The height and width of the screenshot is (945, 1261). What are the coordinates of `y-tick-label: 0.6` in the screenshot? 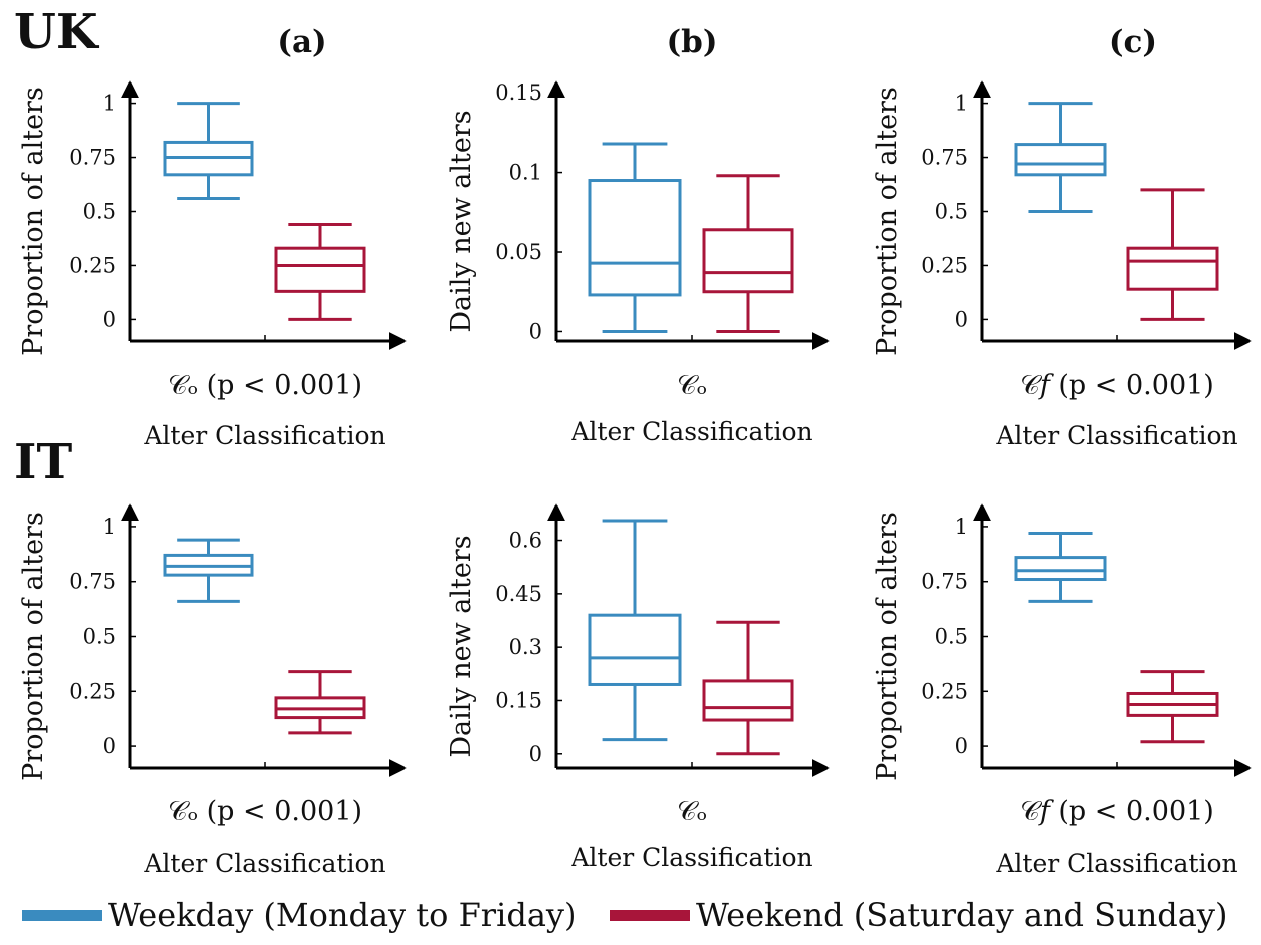 It's located at (525, 541).